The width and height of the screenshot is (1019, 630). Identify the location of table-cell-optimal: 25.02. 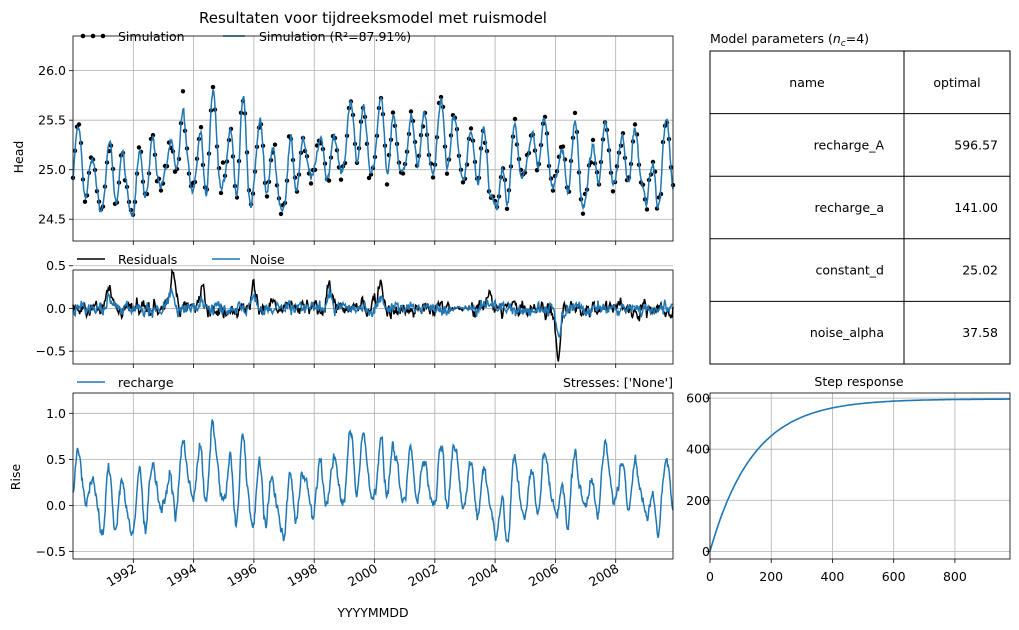
(980, 270).